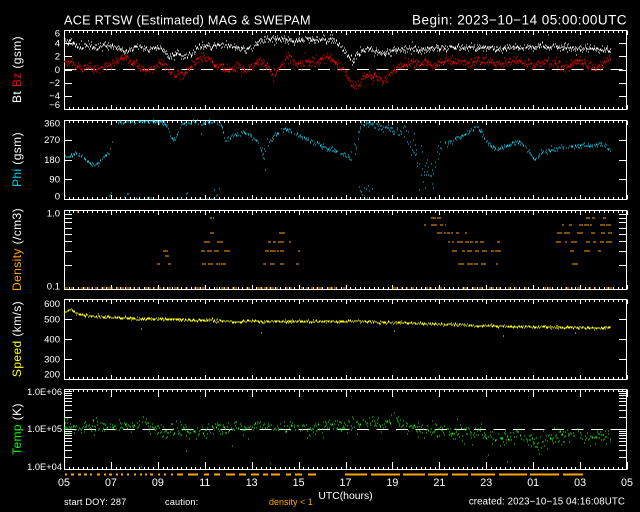  I want to click on svg-text: 1.0E+04, so click(44, 467).